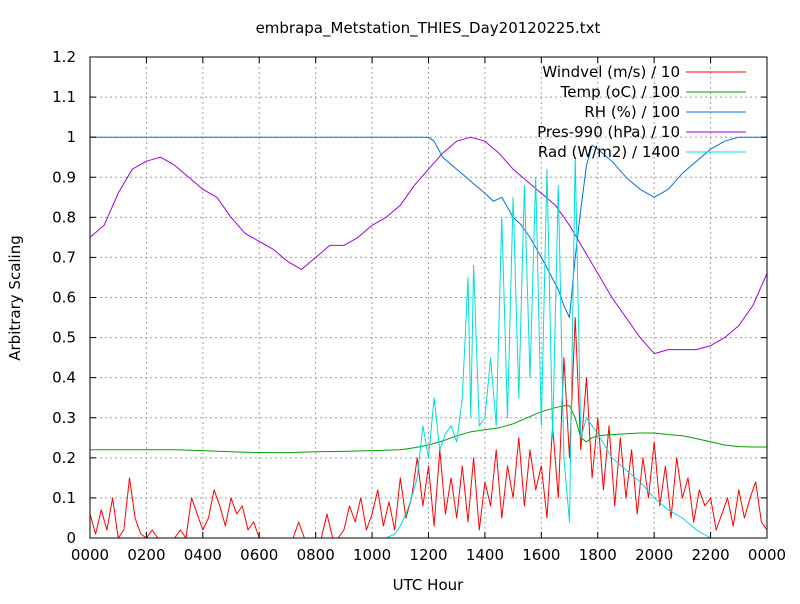  I want to click on y-tick-label: 1.2, so click(64, 57).